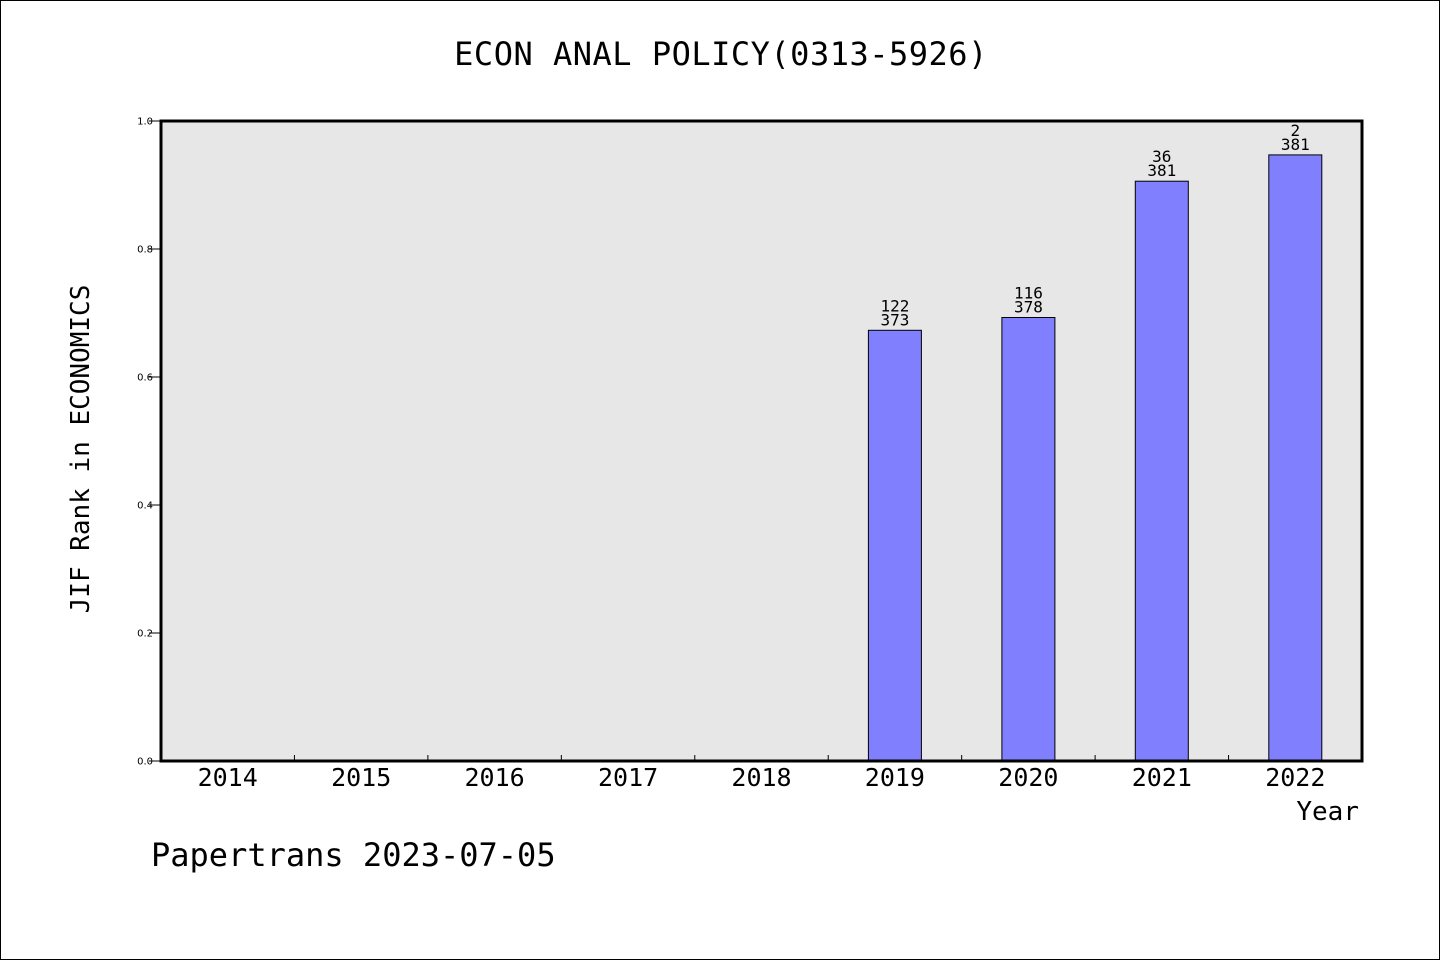  What do you see at coordinates (145, 250) in the screenshot?
I see `y-tick-label: 0.8` at bounding box center [145, 250].